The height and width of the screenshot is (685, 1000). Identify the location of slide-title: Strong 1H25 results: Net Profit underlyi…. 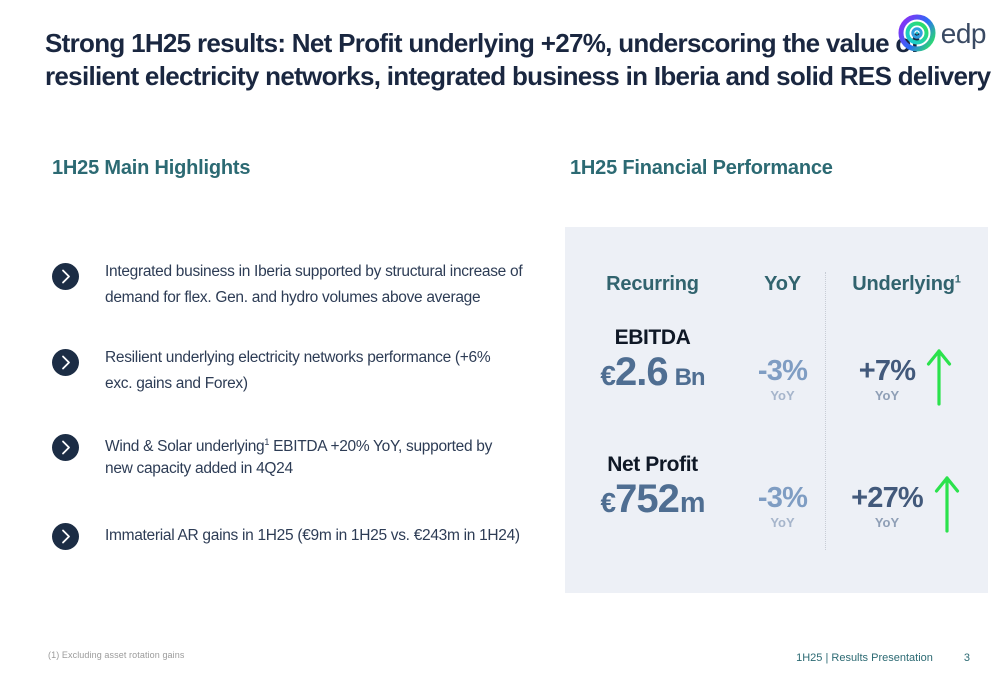
(518, 60).